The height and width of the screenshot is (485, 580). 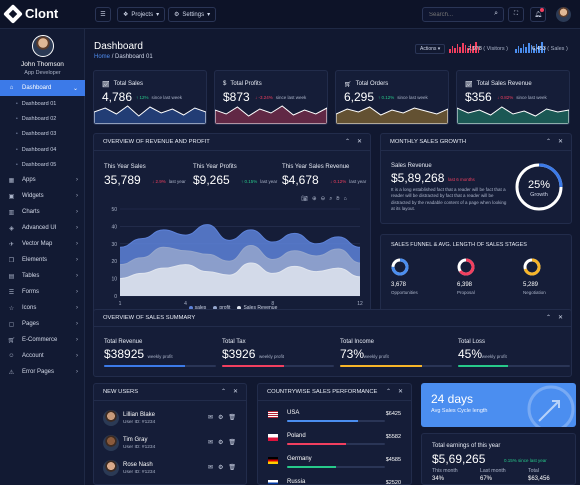 What do you see at coordinates (563, 14) in the screenshot?
I see `top-avatar` at bounding box center [563, 14].